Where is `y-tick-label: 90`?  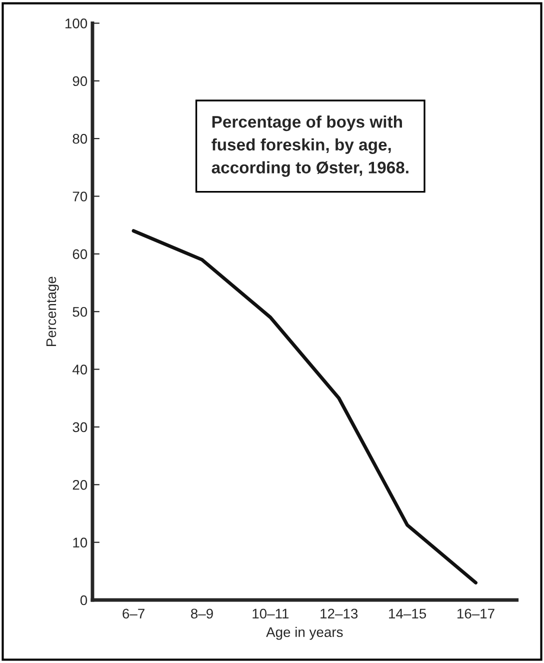 y-tick-label: 90 is located at coordinates (80, 81).